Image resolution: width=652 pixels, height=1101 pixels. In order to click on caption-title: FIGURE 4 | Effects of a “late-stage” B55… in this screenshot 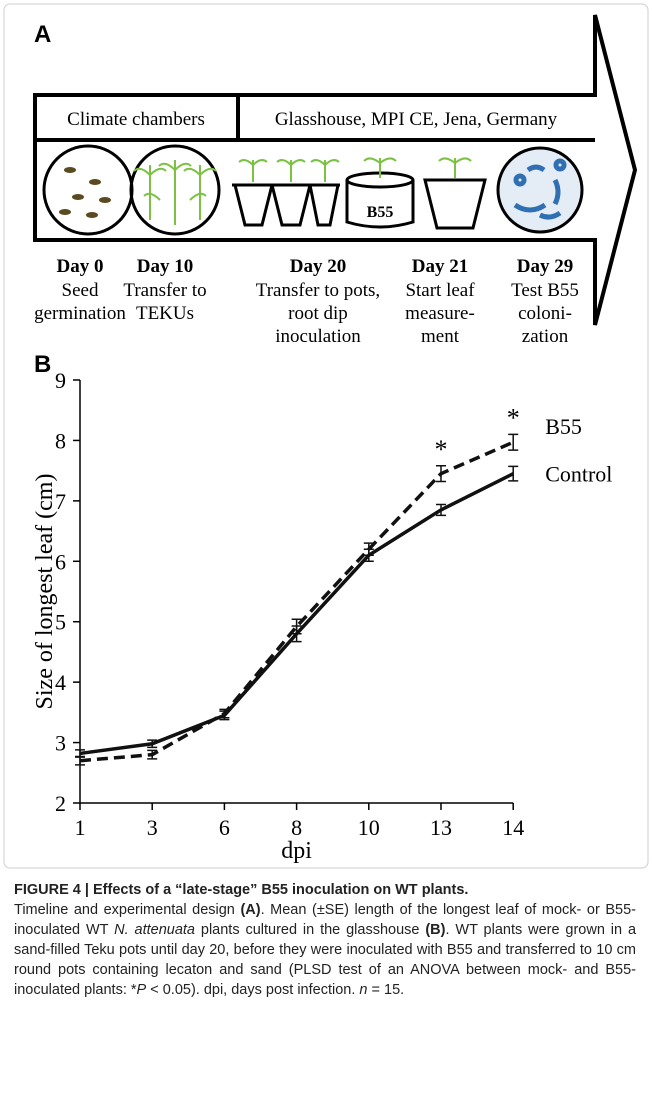, I will do `click(241, 890)`.